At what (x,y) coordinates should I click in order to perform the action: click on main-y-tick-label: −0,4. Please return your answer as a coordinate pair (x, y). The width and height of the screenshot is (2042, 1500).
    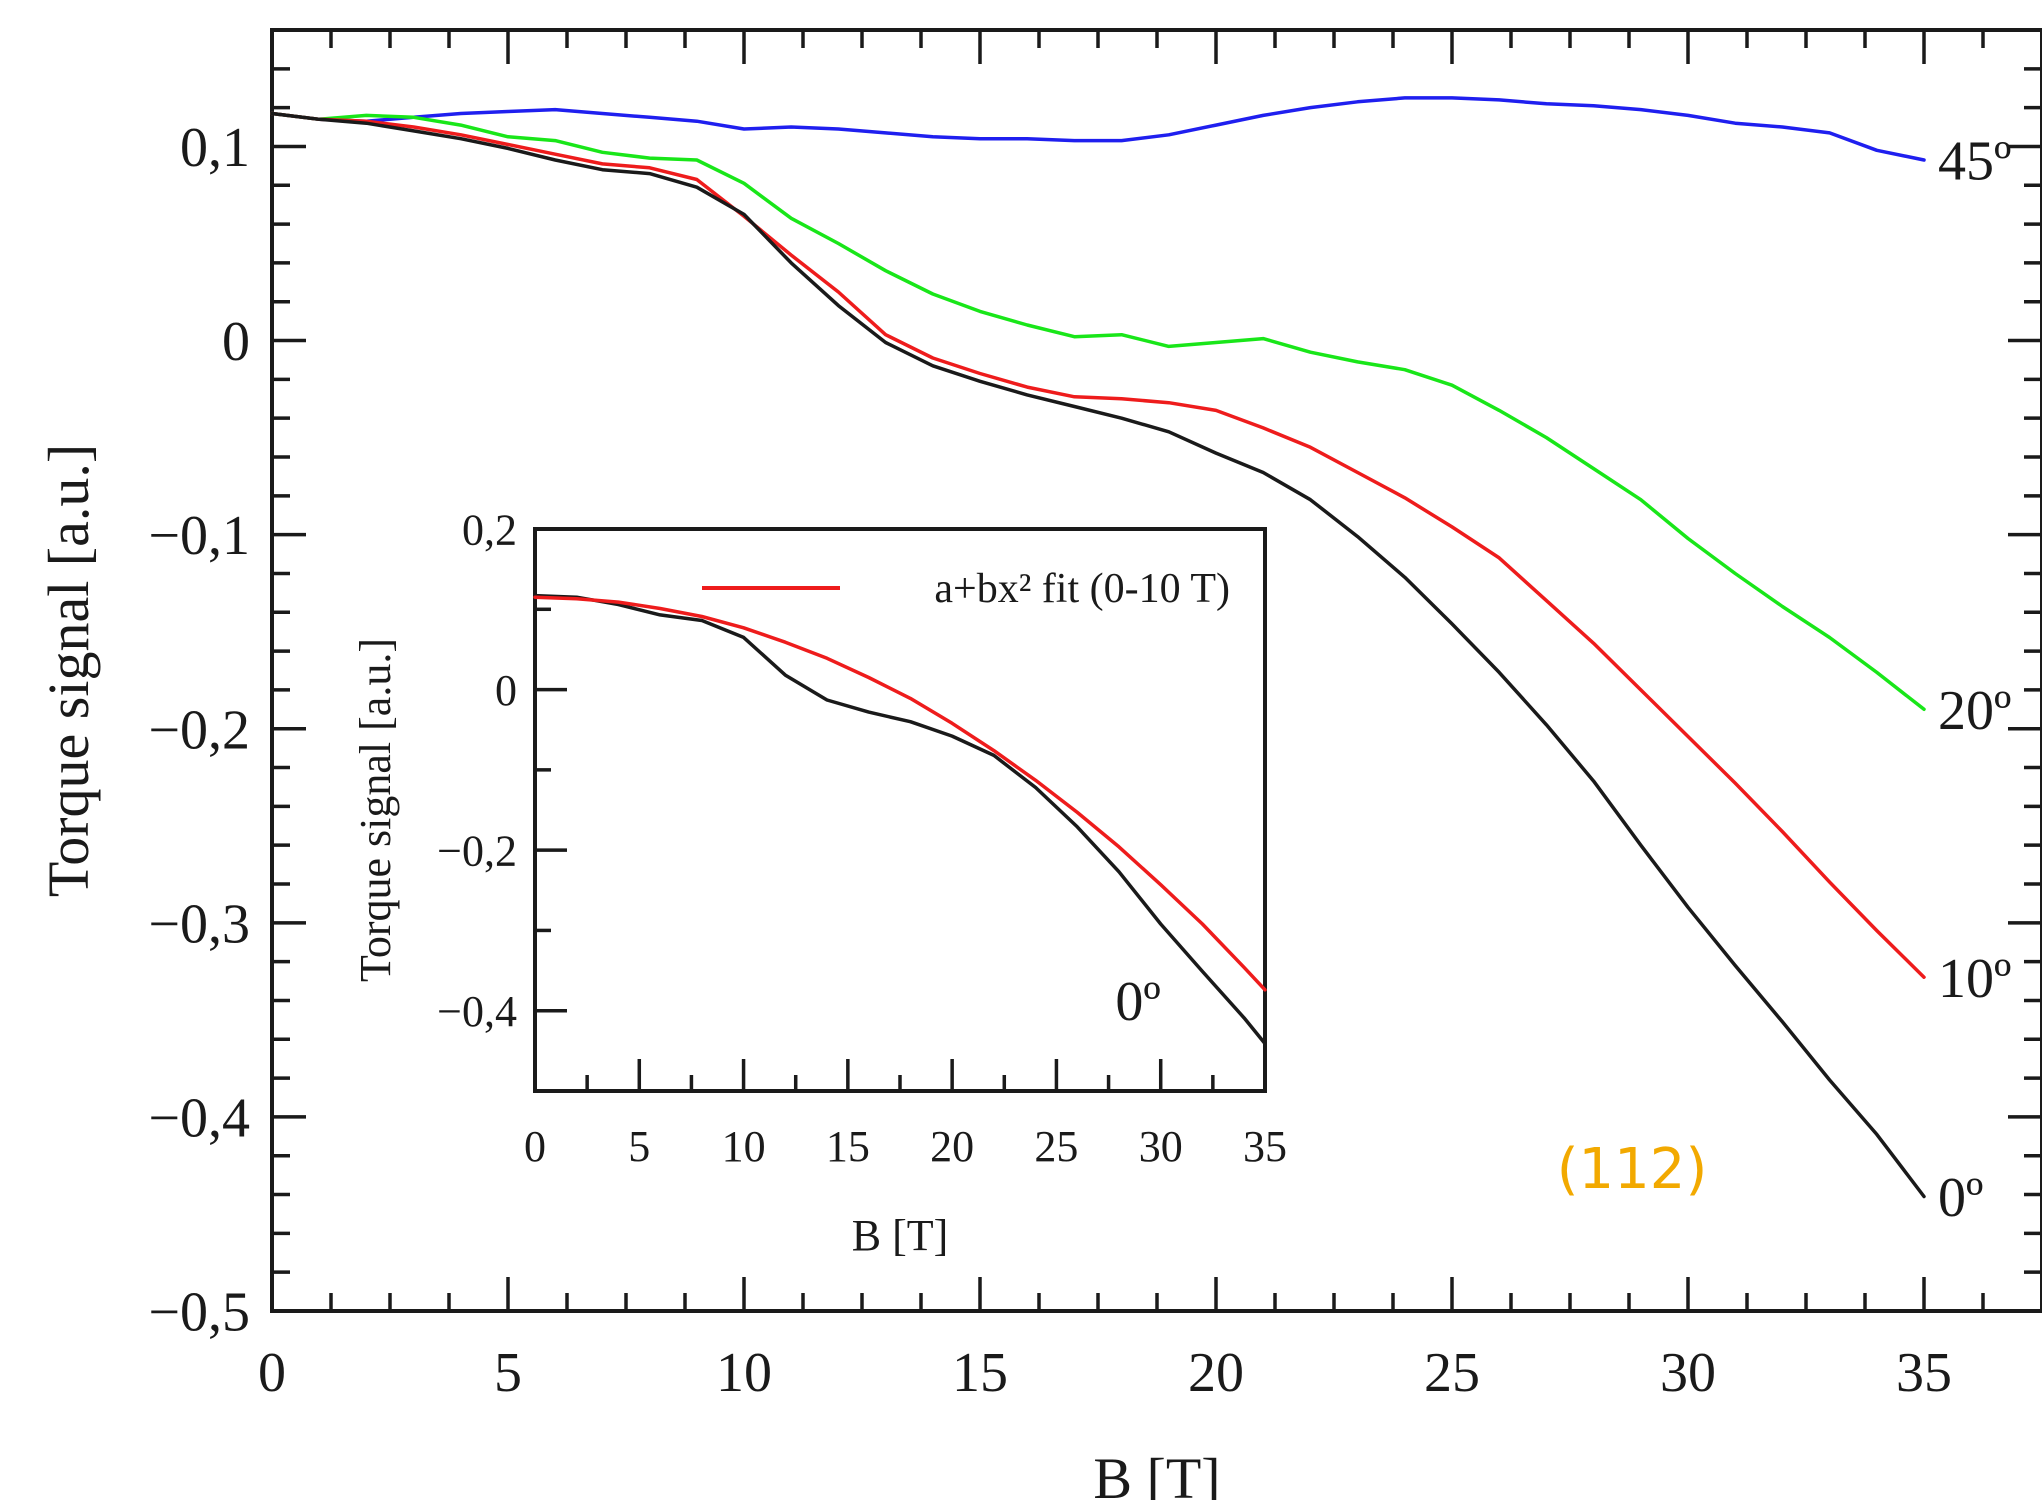
    Looking at the image, I should click on (199, 1119).